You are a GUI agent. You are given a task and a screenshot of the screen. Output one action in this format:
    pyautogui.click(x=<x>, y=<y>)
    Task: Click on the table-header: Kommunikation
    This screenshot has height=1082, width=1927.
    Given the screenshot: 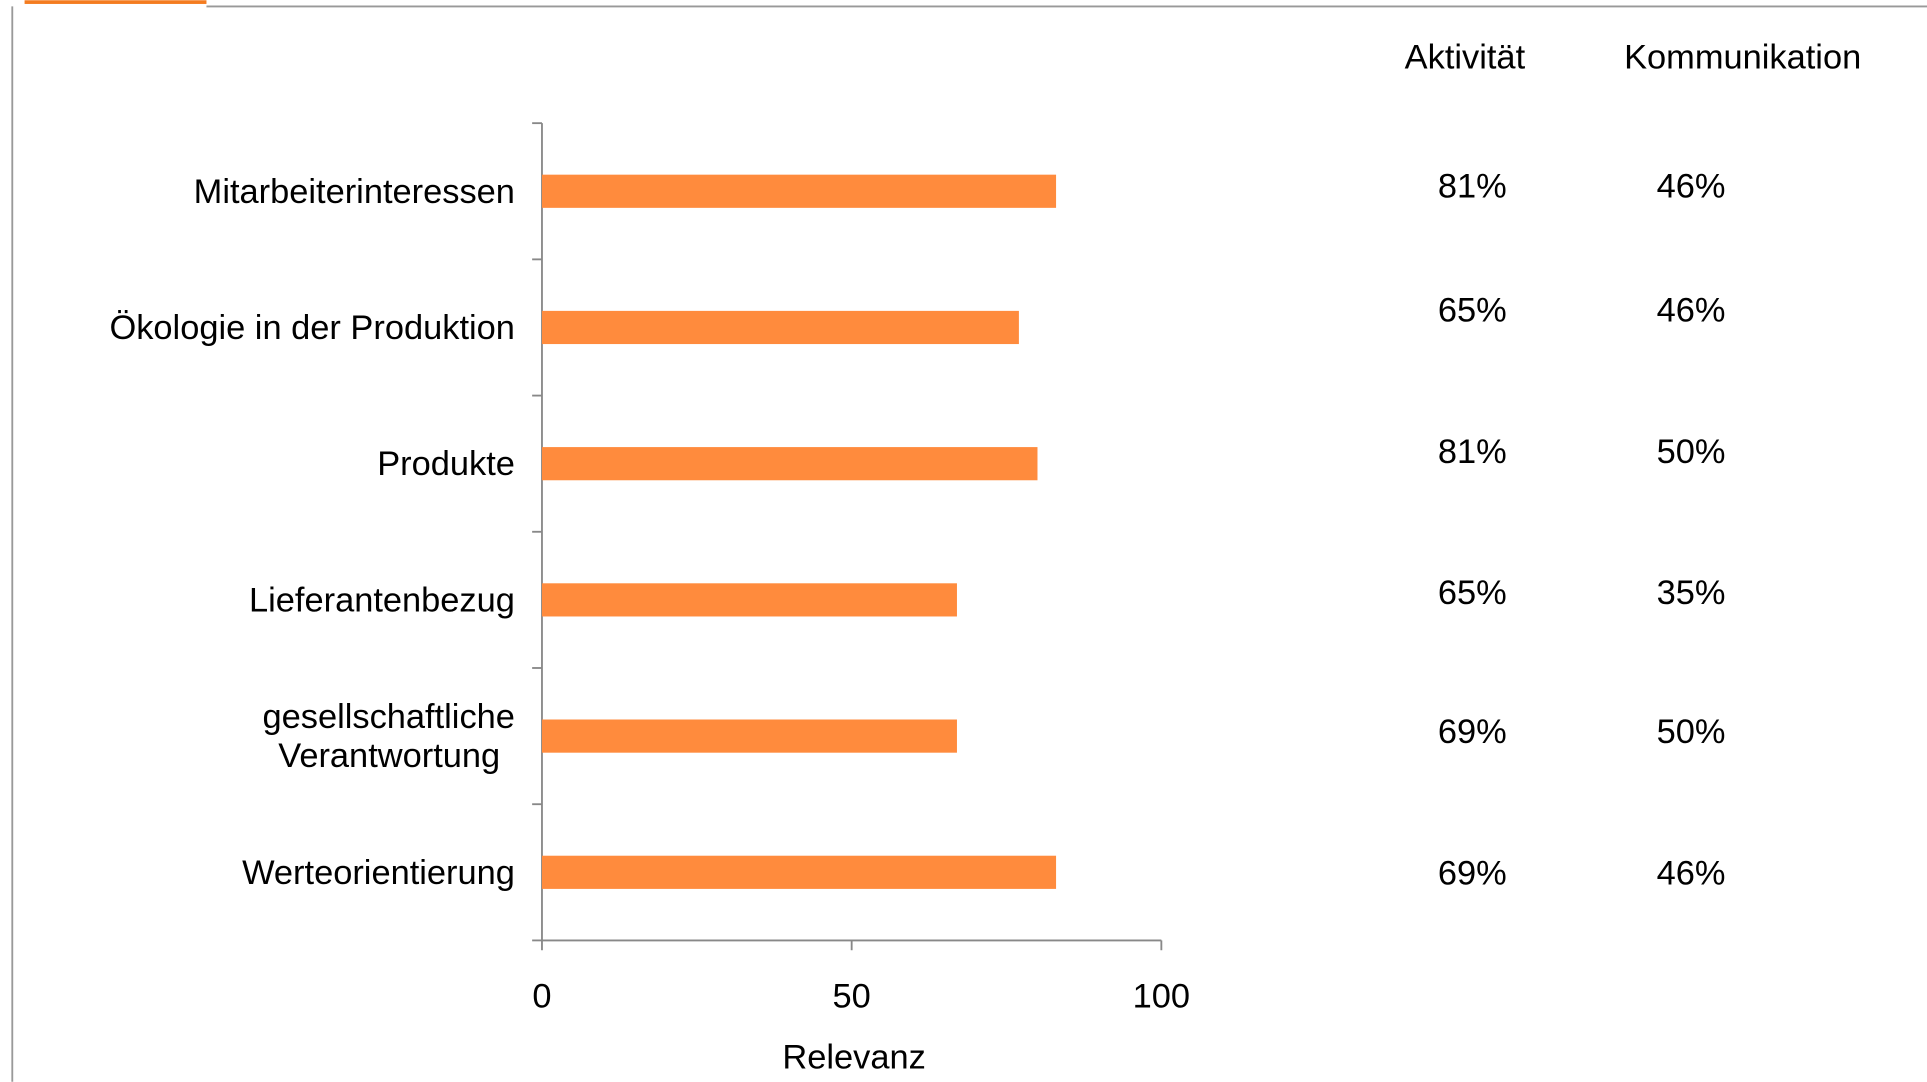 What is the action you would take?
    pyautogui.click(x=1742, y=57)
    